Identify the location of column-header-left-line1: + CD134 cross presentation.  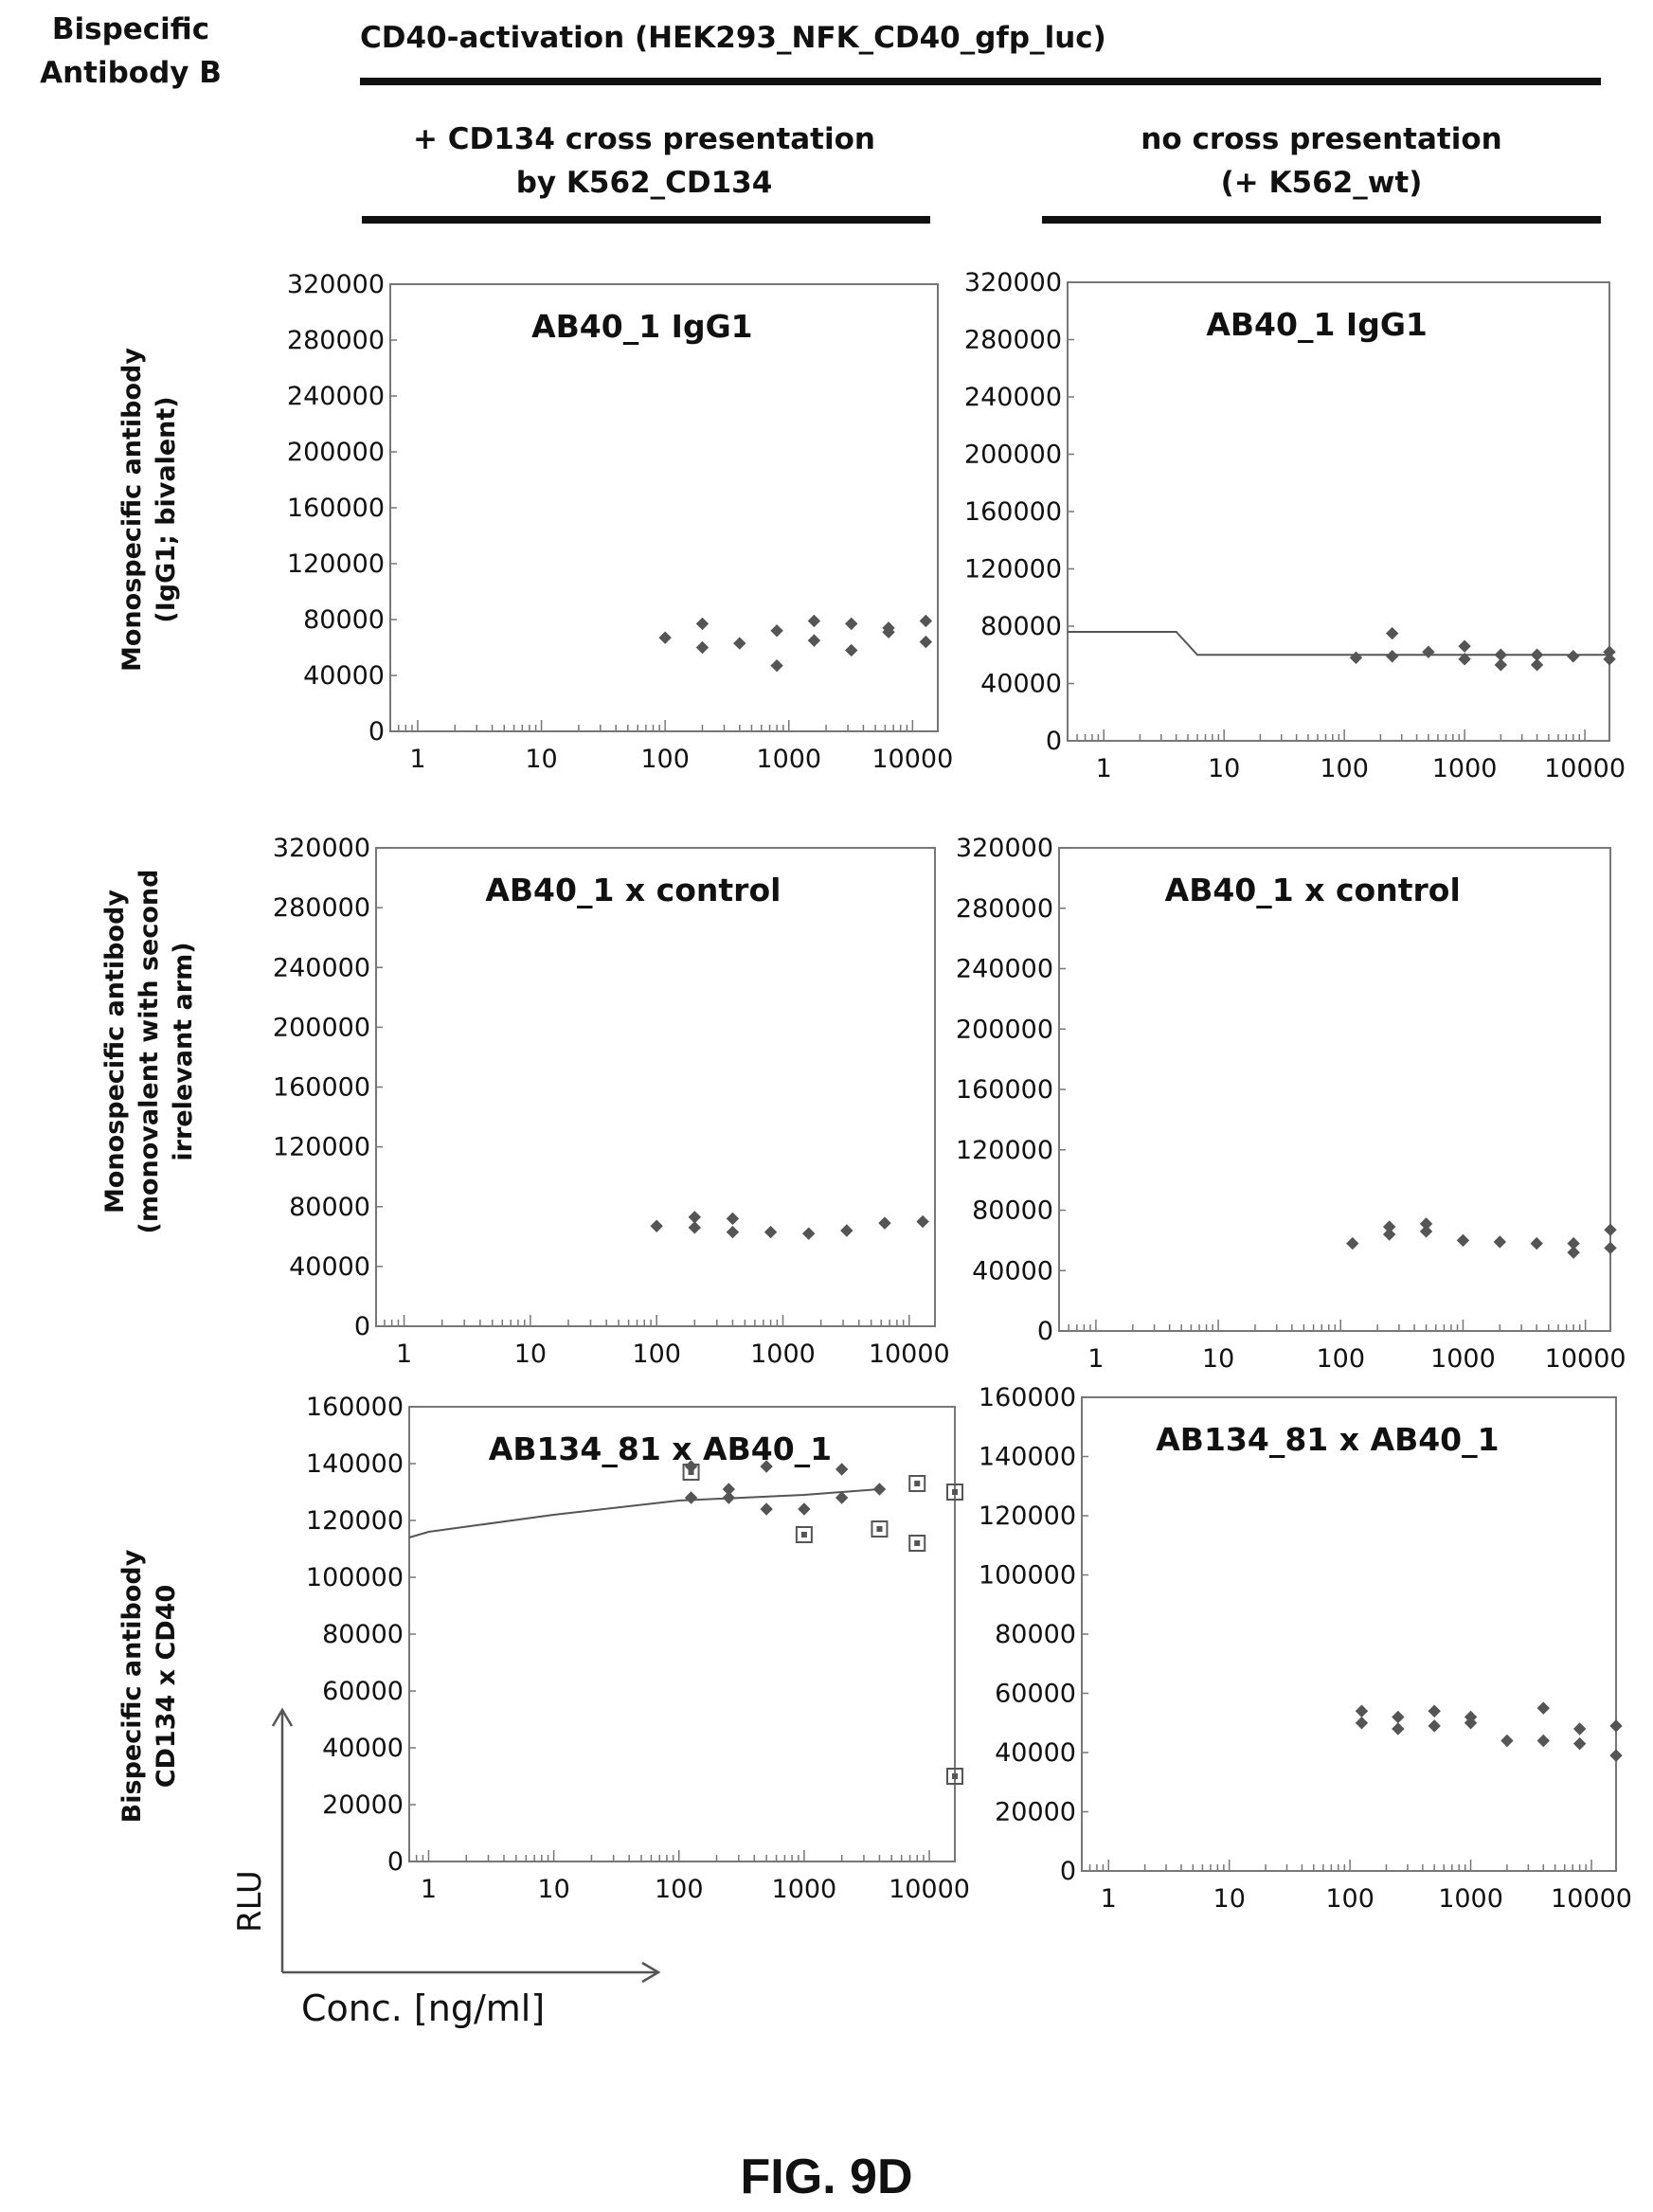
(643, 139).